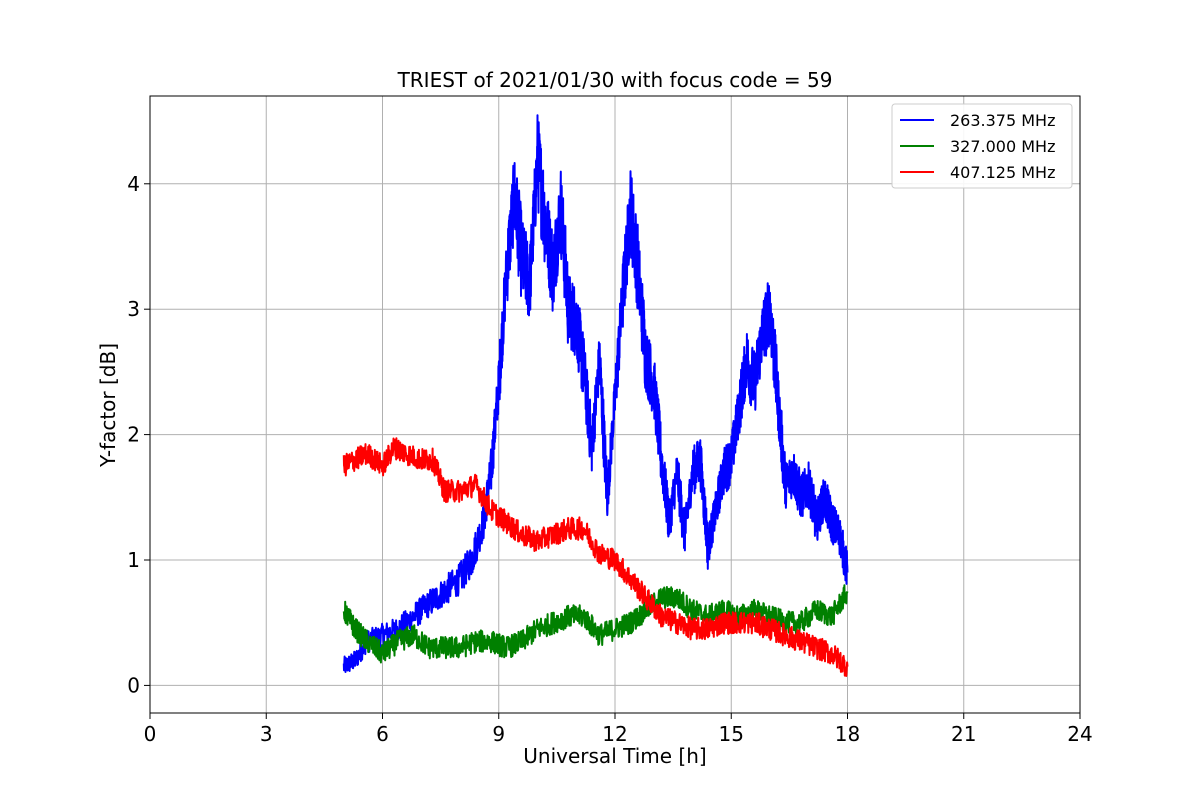 The image size is (1200, 800). Describe the element at coordinates (614, 734) in the screenshot. I see `x-tick-label: 12` at that location.